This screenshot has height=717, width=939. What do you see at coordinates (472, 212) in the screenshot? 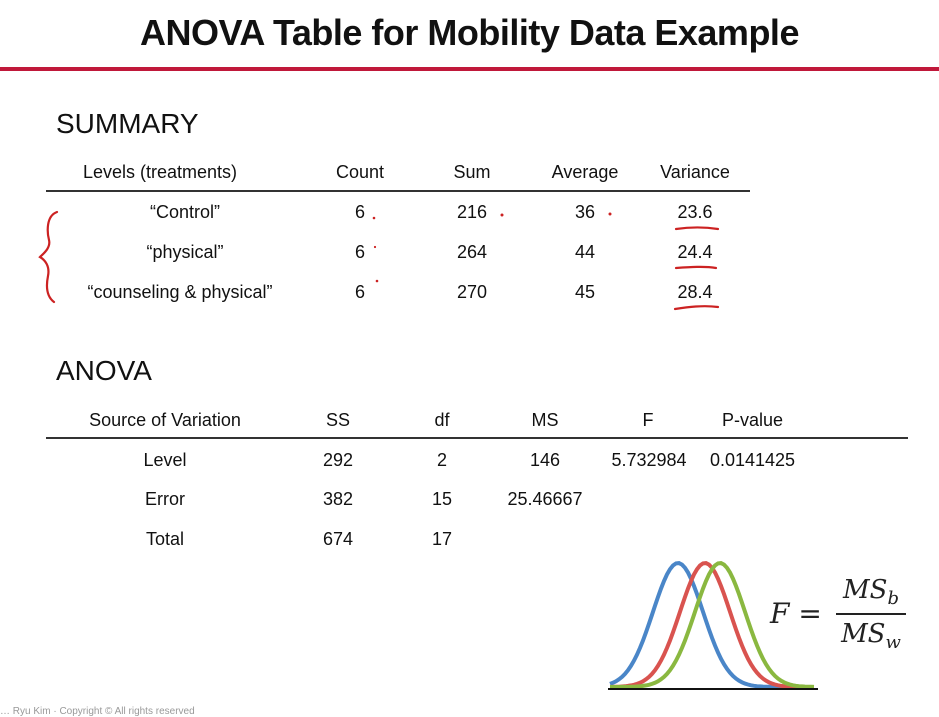
I see `summary-cell-sum: 216` at bounding box center [472, 212].